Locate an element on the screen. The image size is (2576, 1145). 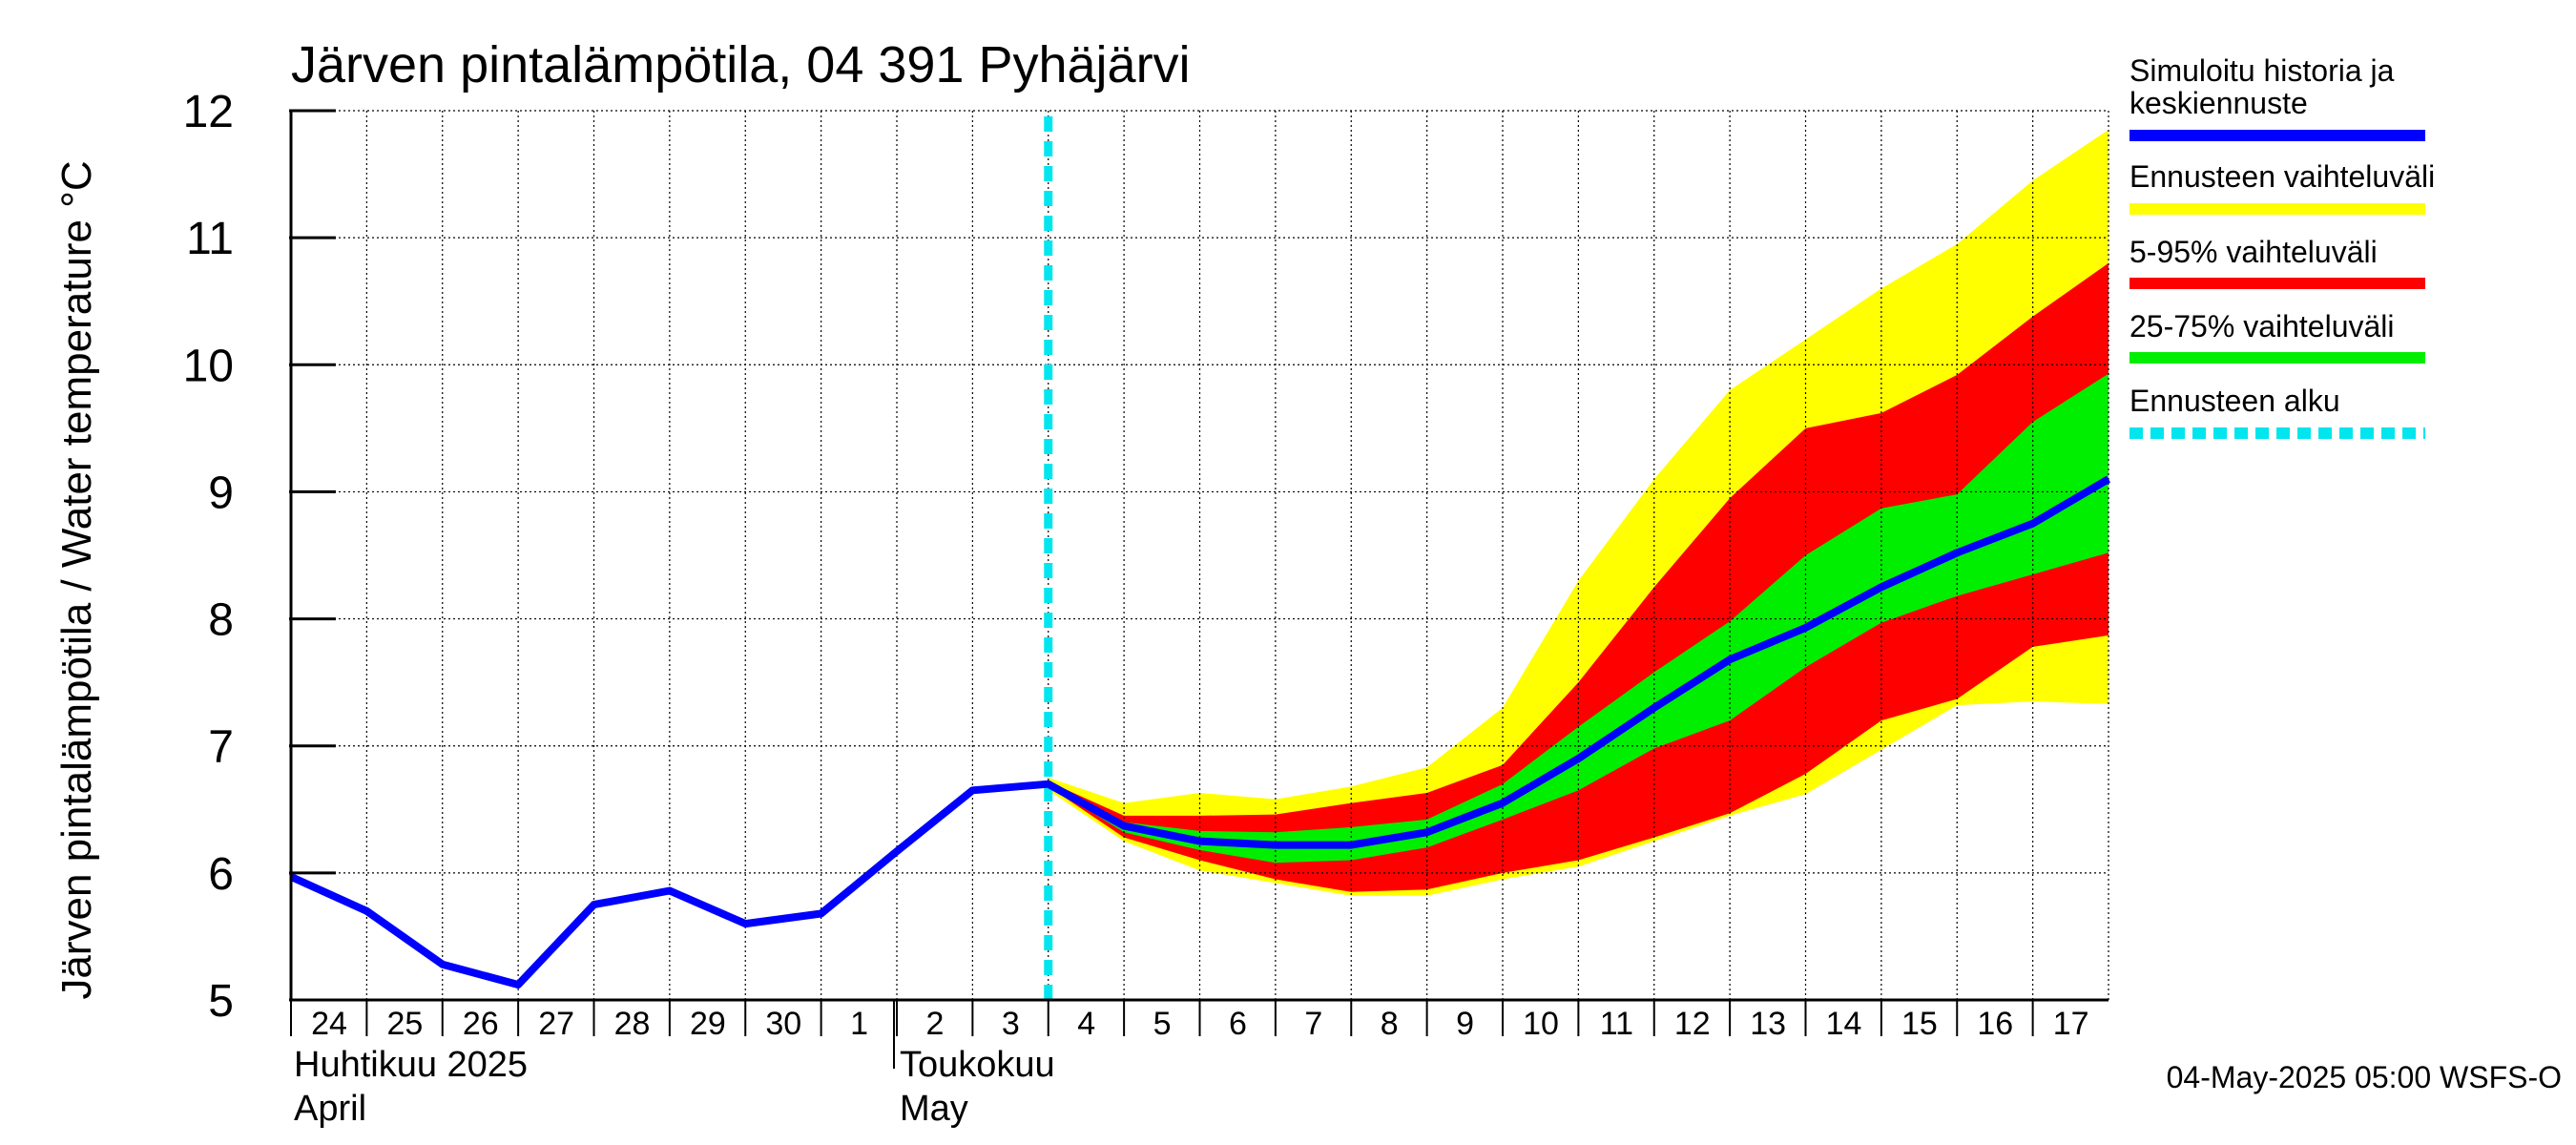
legend-label: Ennusteen vaihteluväli is located at coordinates (2282, 177).